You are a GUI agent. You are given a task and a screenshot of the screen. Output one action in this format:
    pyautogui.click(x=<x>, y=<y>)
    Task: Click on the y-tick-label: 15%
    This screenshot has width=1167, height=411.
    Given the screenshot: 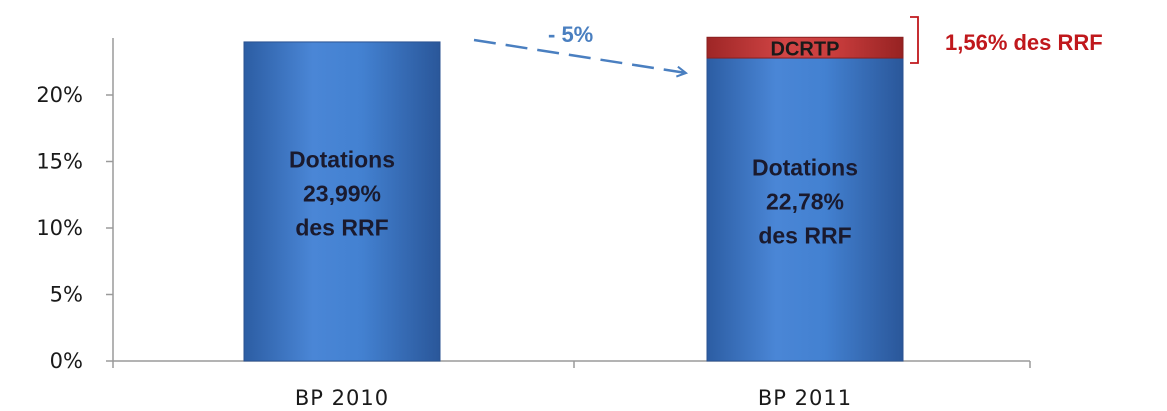 What is the action you would take?
    pyautogui.click(x=59, y=162)
    